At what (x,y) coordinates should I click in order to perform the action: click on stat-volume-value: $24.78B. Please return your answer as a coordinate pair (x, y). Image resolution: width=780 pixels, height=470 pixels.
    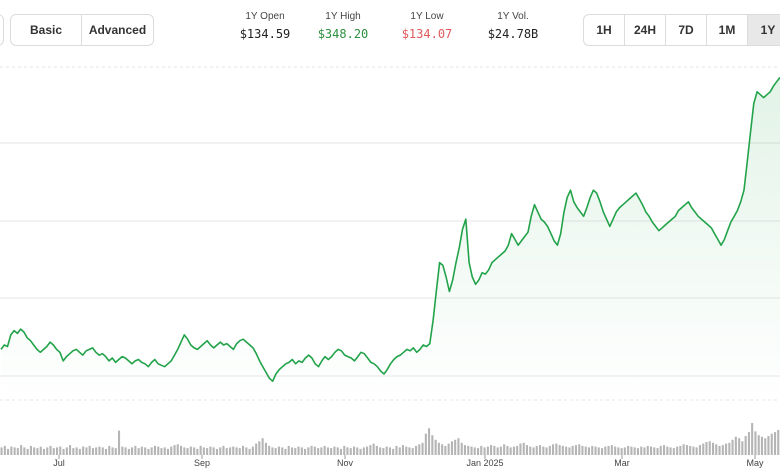
    Looking at the image, I should click on (513, 34).